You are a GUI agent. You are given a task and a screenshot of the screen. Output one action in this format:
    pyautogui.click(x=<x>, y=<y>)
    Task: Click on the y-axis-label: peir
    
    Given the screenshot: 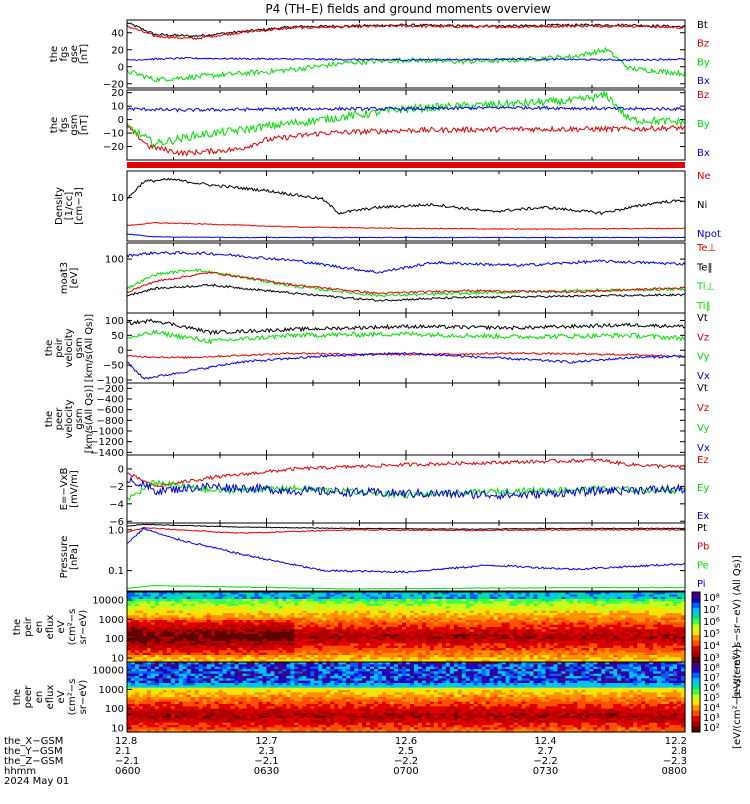 What is the action you would take?
    pyautogui.click(x=28, y=626)
    